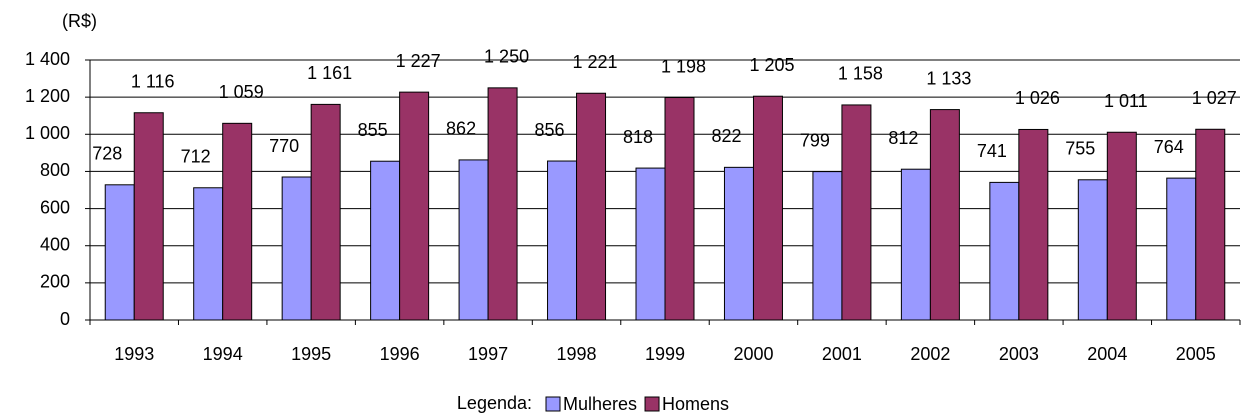 The image size is (1244, 420). What do you see at coordinates (506, 57) in the screenshot?
I see `data-label: 1 250` at bounding box center [506, 57].